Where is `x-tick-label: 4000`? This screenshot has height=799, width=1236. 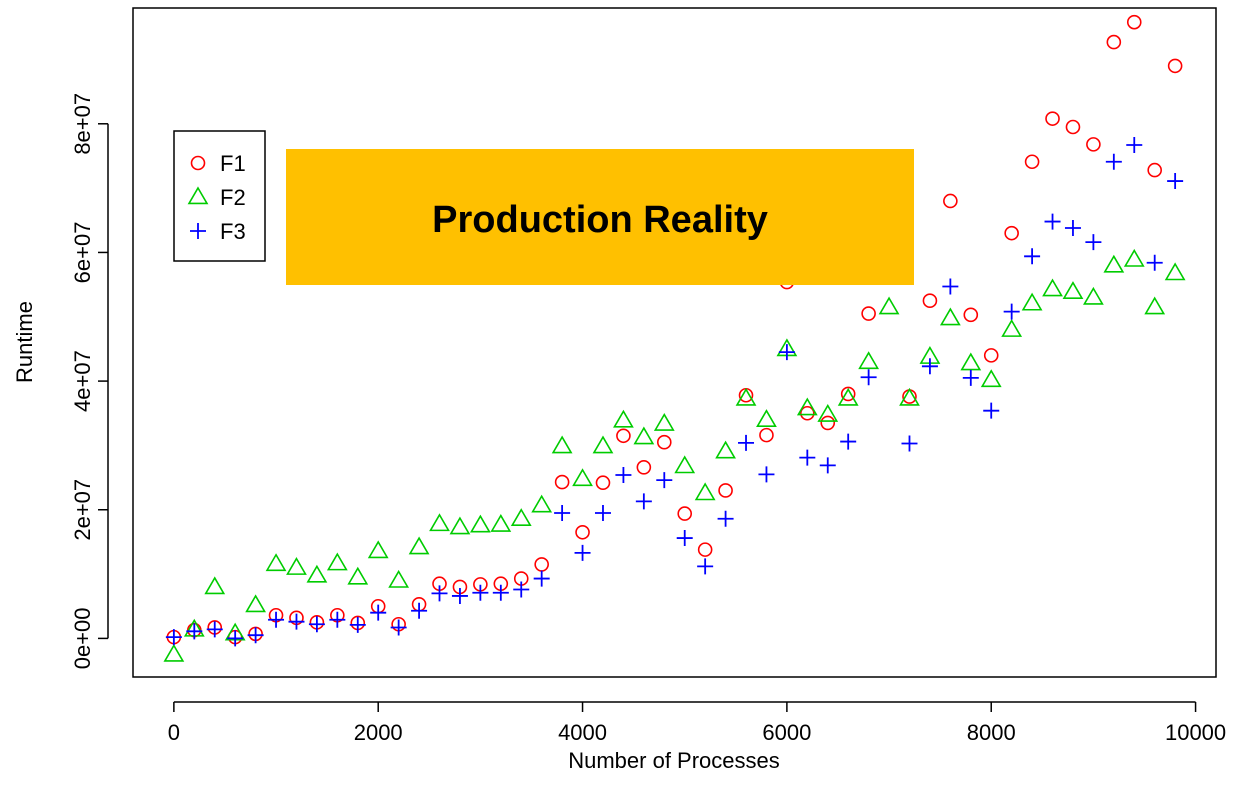 x-tick-label: 4000 is located at coordinates (582, 732).